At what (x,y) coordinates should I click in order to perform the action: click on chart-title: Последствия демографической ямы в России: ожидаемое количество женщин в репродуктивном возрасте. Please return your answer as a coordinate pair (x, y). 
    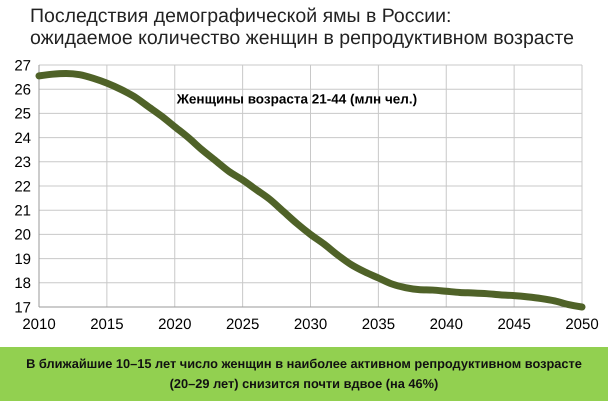
    Looking at the image, I should click on (302, 27).